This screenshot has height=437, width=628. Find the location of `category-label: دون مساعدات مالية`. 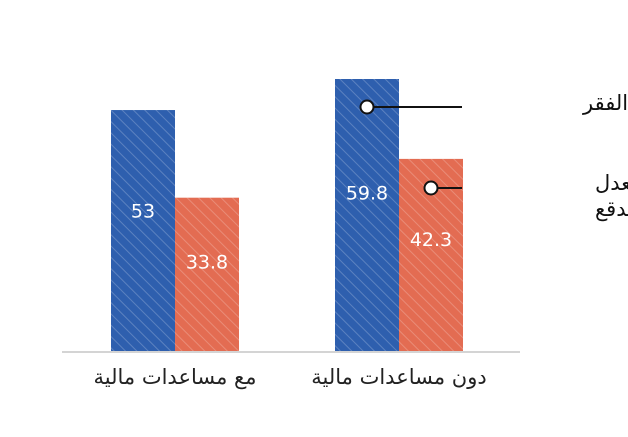

category-label: دون مساعدات مالية is located at coordinates (398, 377).